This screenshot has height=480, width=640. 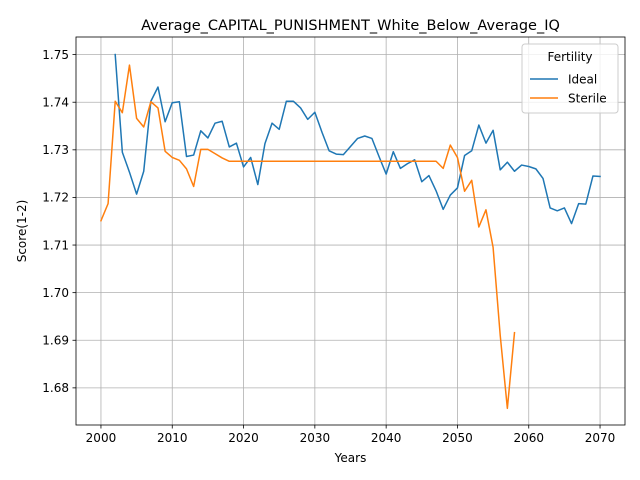 What do you see at coordinates (55, 293) in the screenshot?
I see `y-tick-label: 1.70` at bounding box center [55, 293].